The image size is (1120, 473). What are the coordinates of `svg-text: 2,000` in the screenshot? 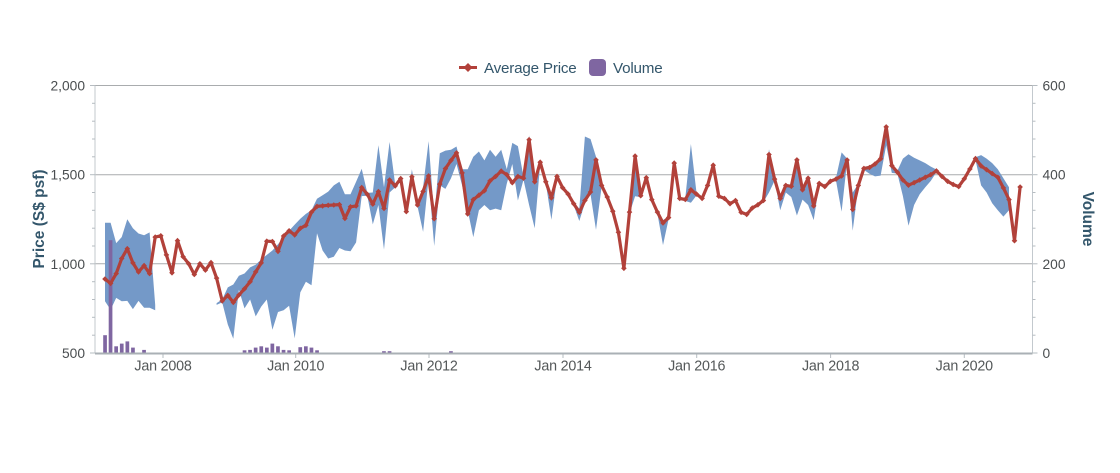 It's located at (67, 86).